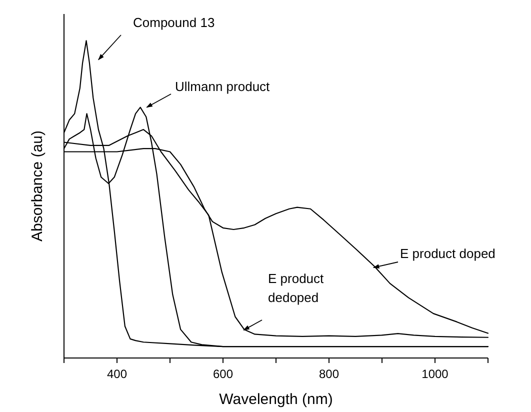 This screenshot has height=412, width=531. What do you see at coordinates (37, 186) in the screenshot?
I see `y-axis-title: Absorbance (au)` at bounding box center [37, 186].